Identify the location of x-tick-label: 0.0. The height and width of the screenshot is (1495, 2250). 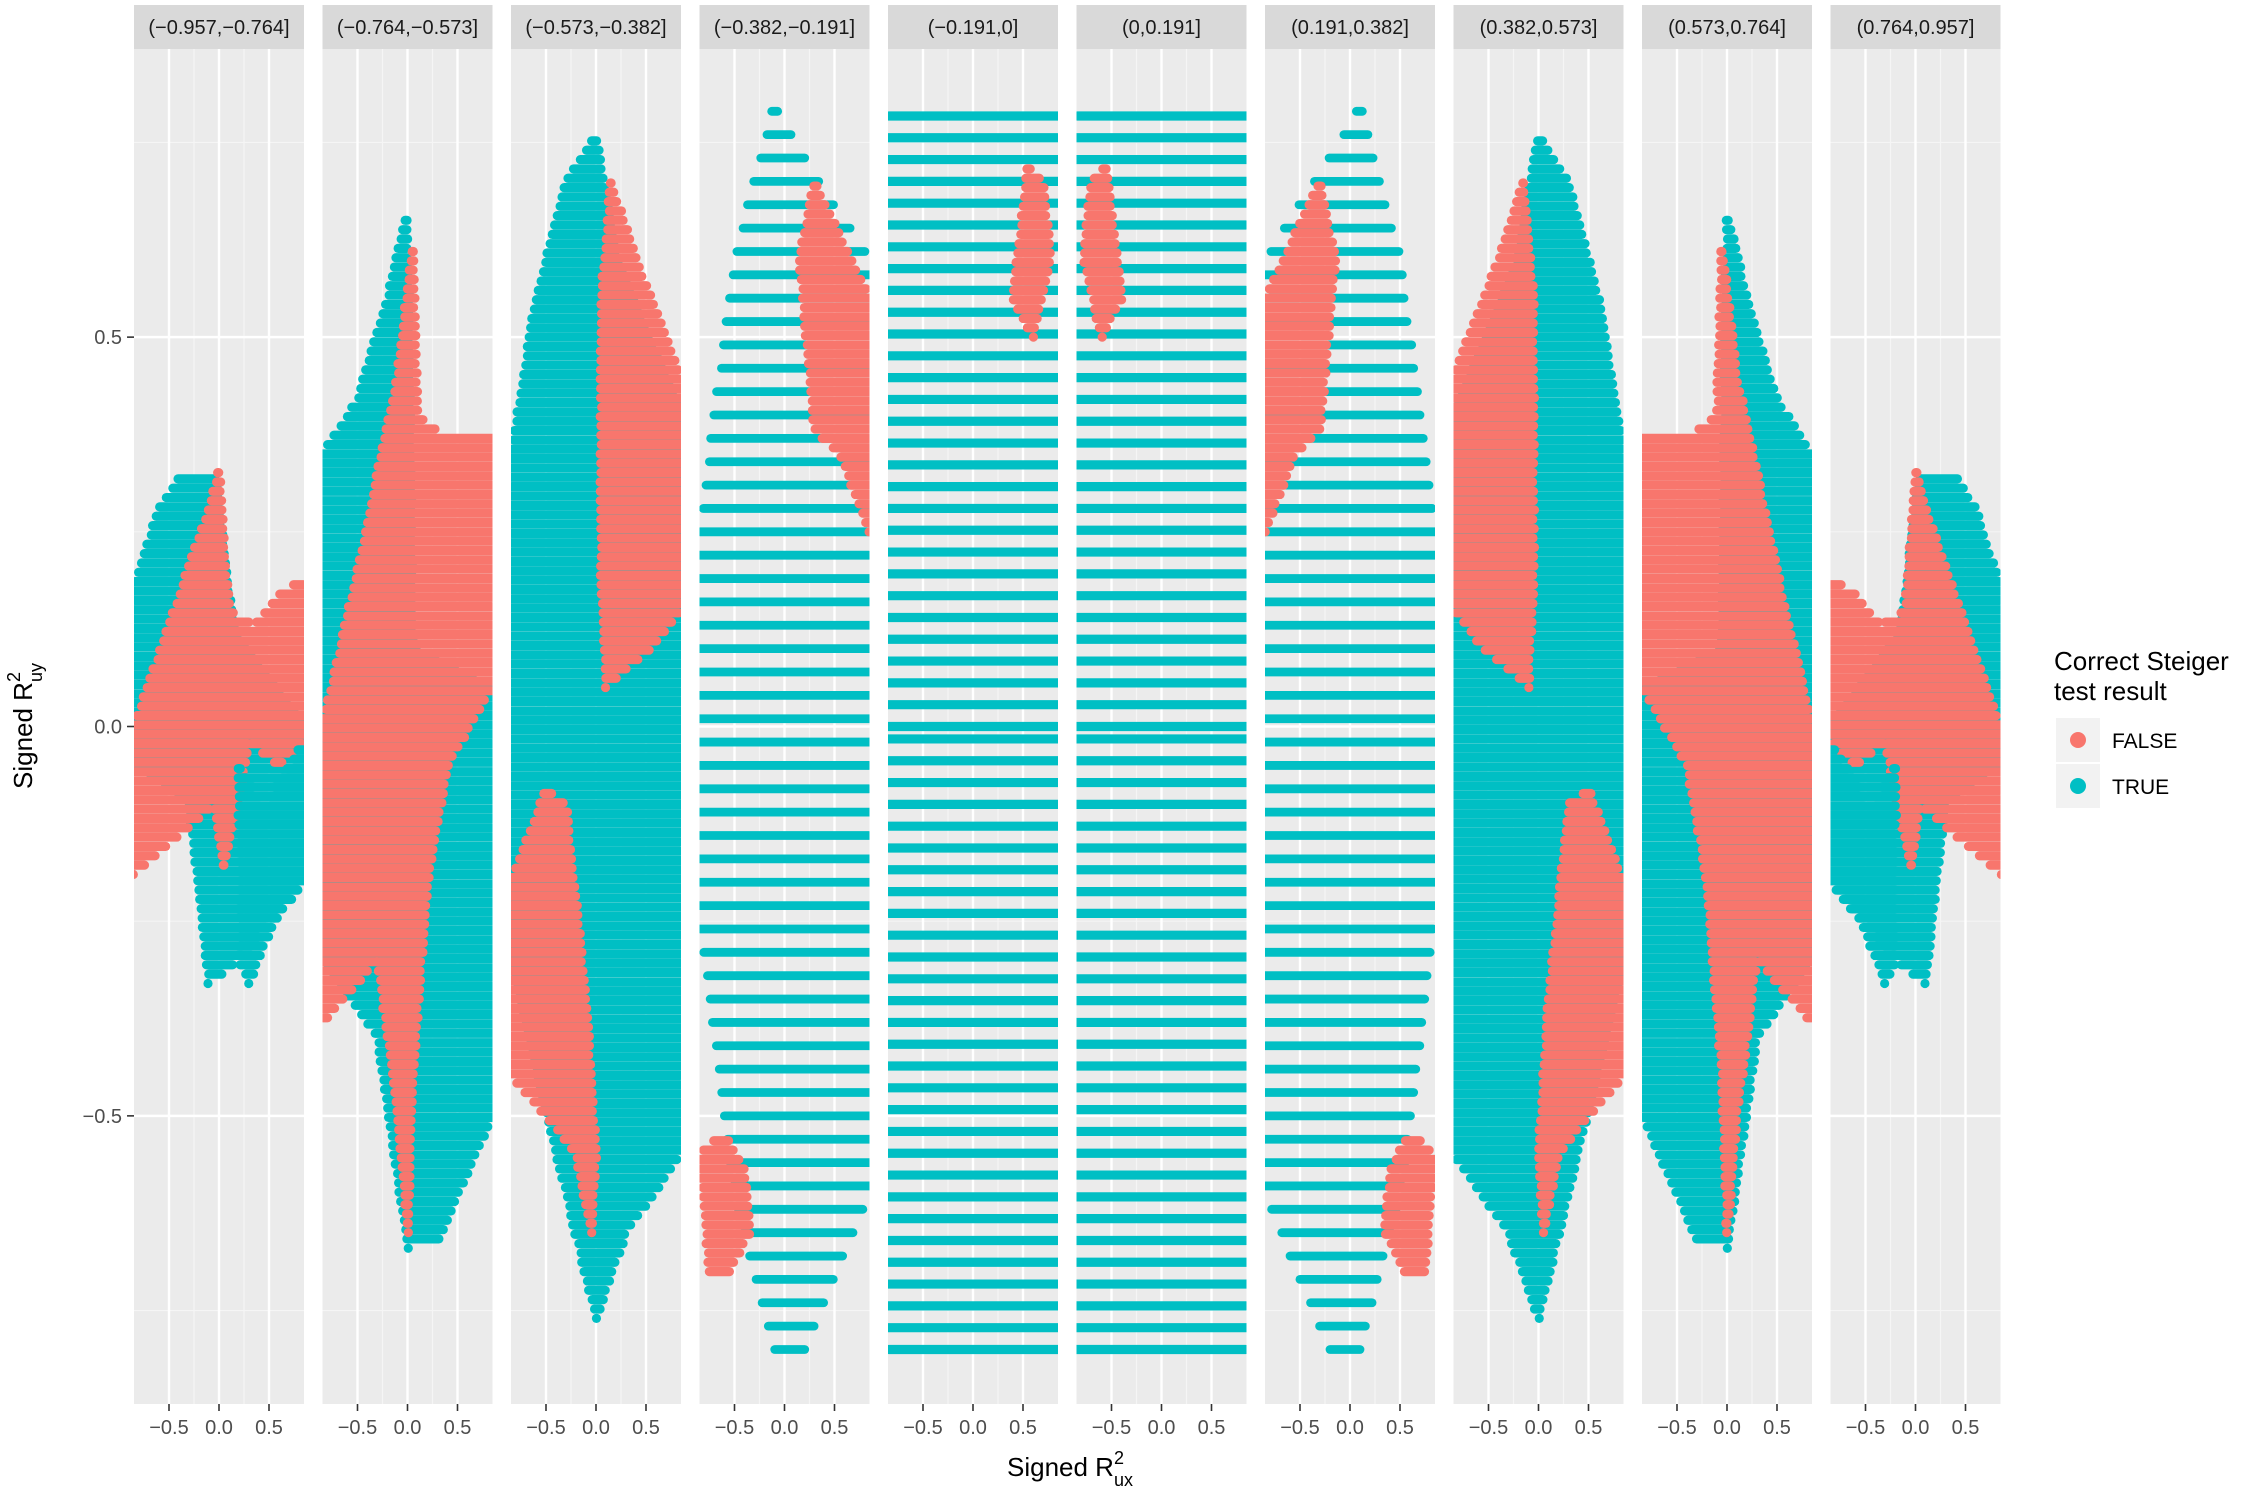
(408, 1428).